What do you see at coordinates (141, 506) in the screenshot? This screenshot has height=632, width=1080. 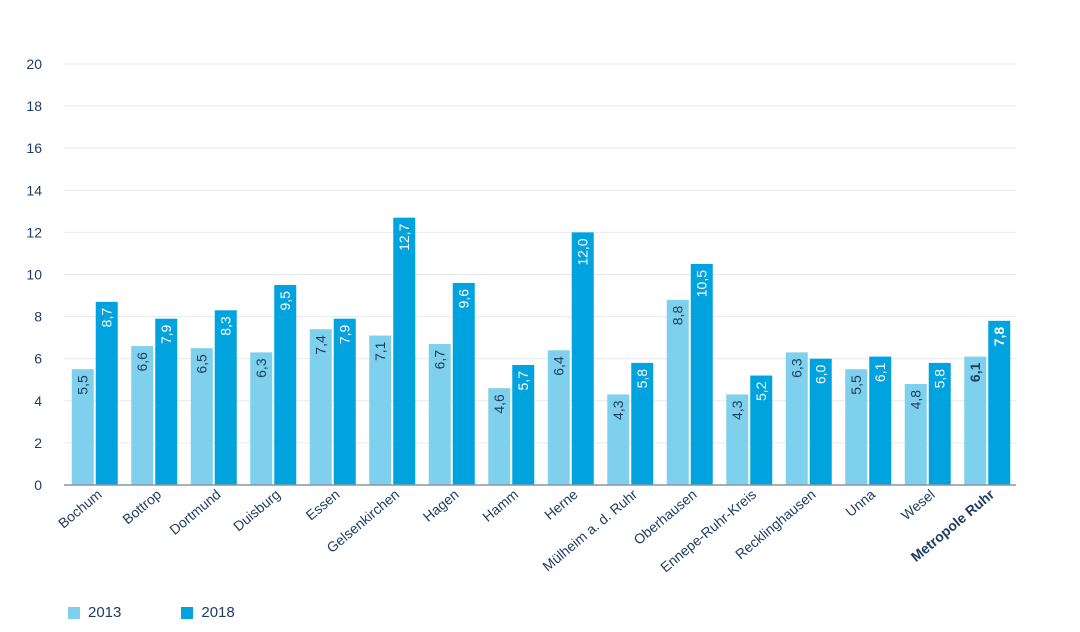 I see `x-tick-label: Bottrop` at bounding box center [141, 506].